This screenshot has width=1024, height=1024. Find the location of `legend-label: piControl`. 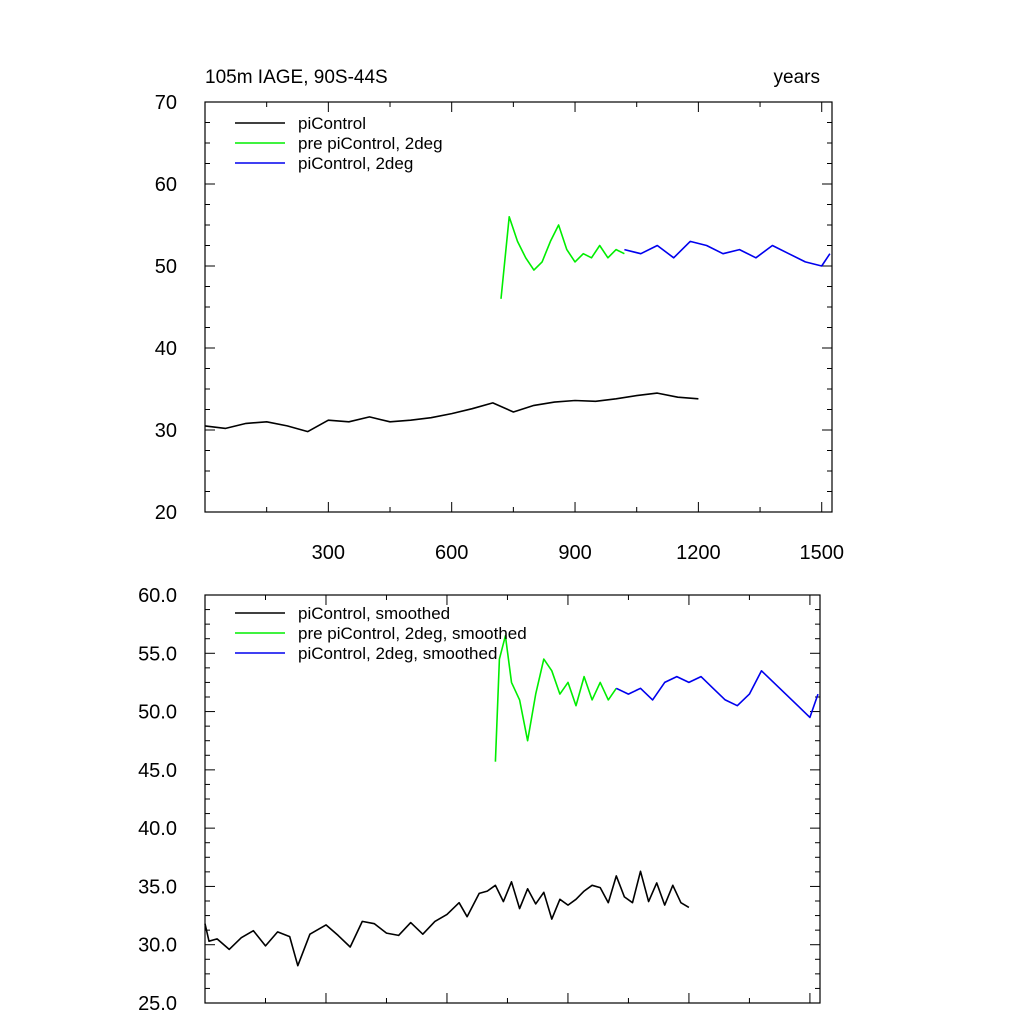

legend-label: piControl is located at coordinates (332, 123).